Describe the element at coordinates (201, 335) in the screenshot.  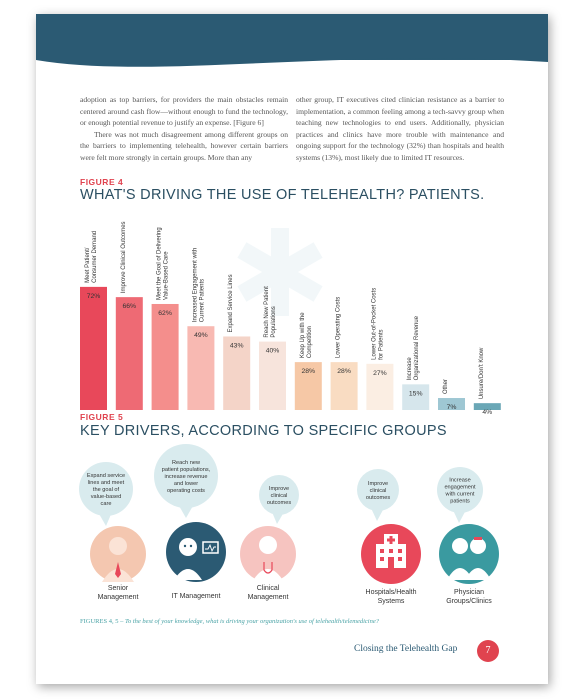
I see `bar-value-label: 49%` at that location.